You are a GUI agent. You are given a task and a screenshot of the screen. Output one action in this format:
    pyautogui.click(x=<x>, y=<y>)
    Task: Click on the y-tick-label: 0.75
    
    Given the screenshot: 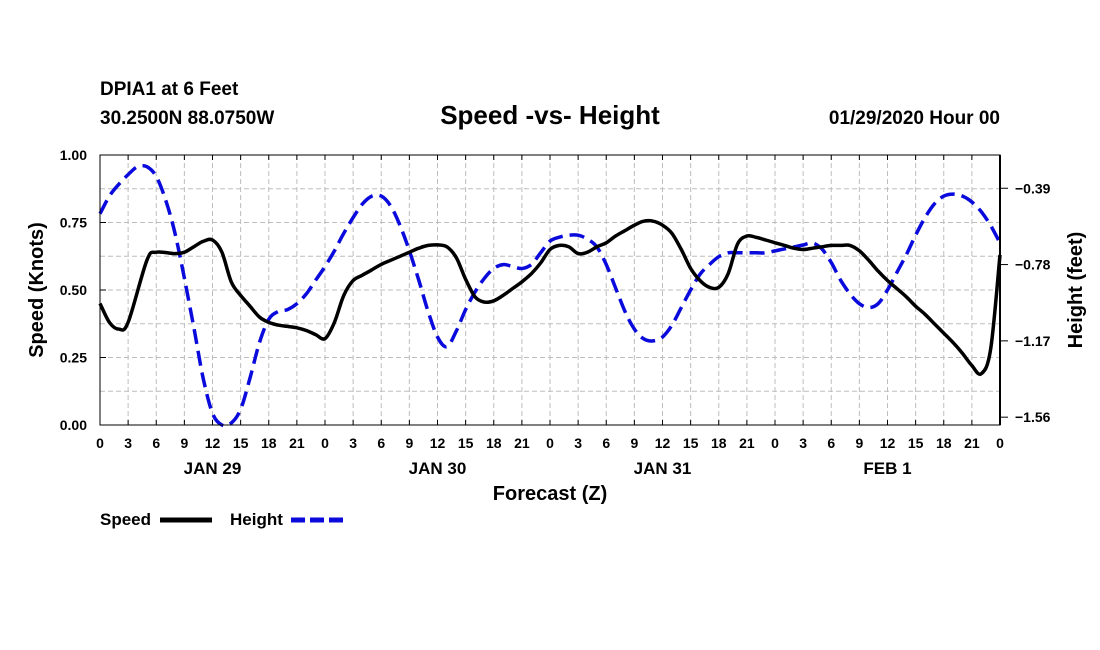 What is the action you would take?
    pyautogui.click(x=73, y=223)
    